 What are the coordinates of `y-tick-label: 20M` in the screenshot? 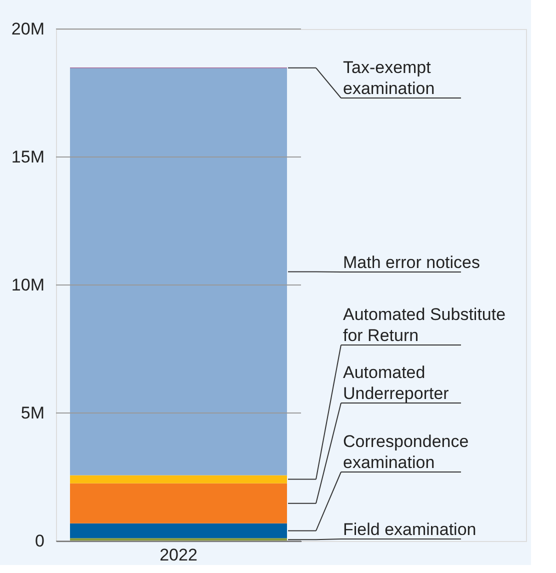 It's located at (27, 29).